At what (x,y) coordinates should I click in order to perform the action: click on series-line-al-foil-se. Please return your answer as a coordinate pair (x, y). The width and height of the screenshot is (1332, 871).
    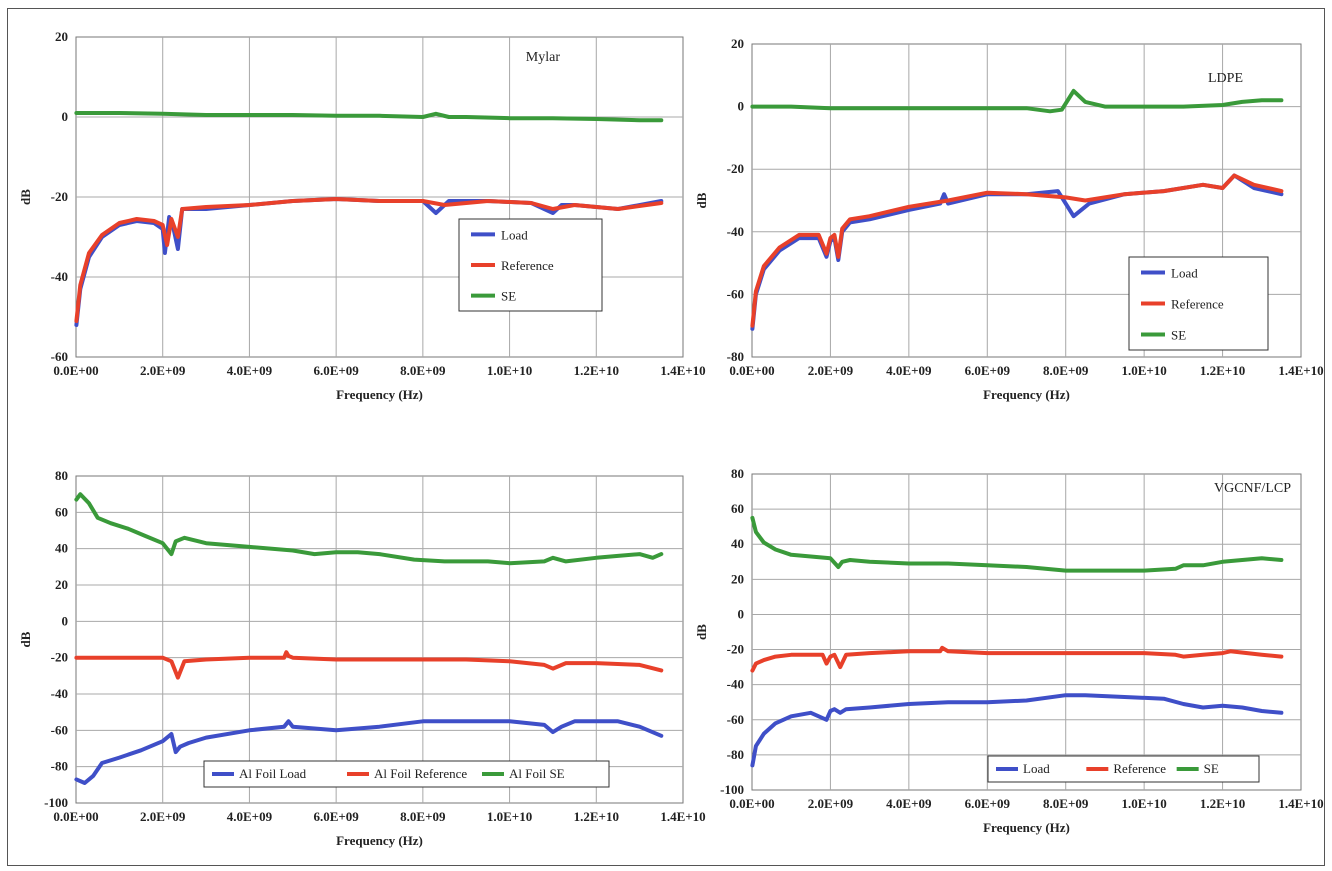
    Looking at the image, I should click on (369, 529).